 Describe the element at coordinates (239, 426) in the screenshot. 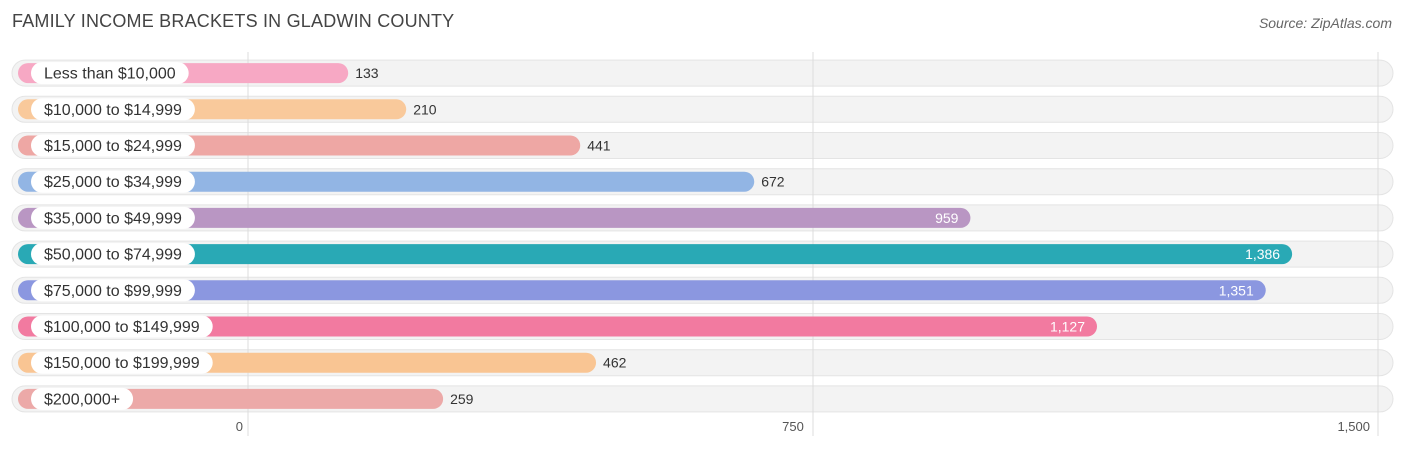

I see `tick-label: 0` at that location.